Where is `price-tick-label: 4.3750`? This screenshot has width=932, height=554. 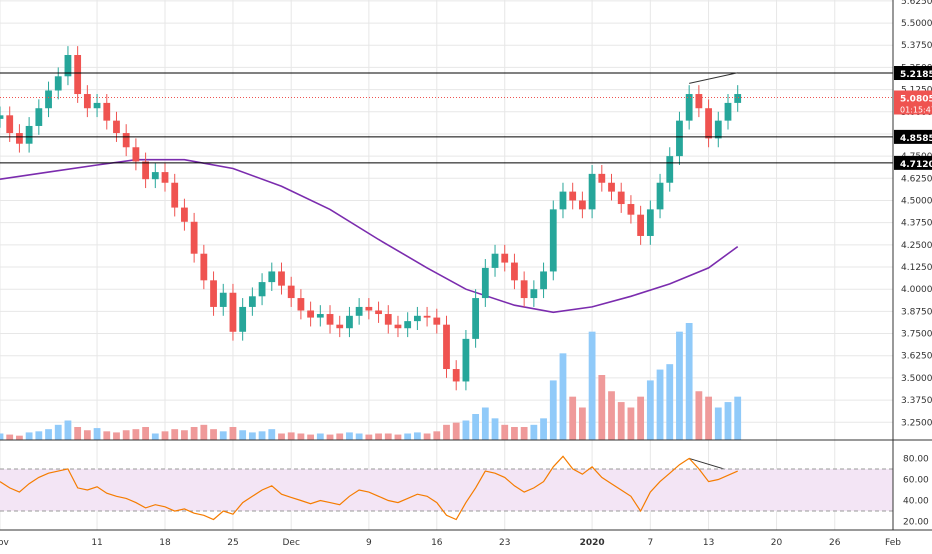
price-tick-label: 4.3750 is located at coordinates (916, 224).